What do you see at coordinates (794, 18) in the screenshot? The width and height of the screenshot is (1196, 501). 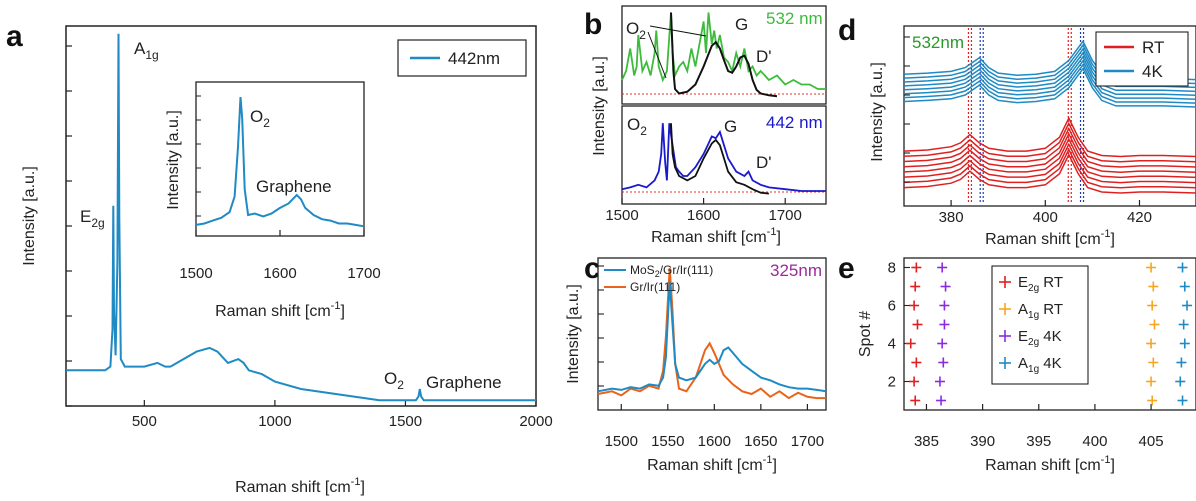 I see `panel-b-532-label: 532 nm` at bounding box center [794, 18].